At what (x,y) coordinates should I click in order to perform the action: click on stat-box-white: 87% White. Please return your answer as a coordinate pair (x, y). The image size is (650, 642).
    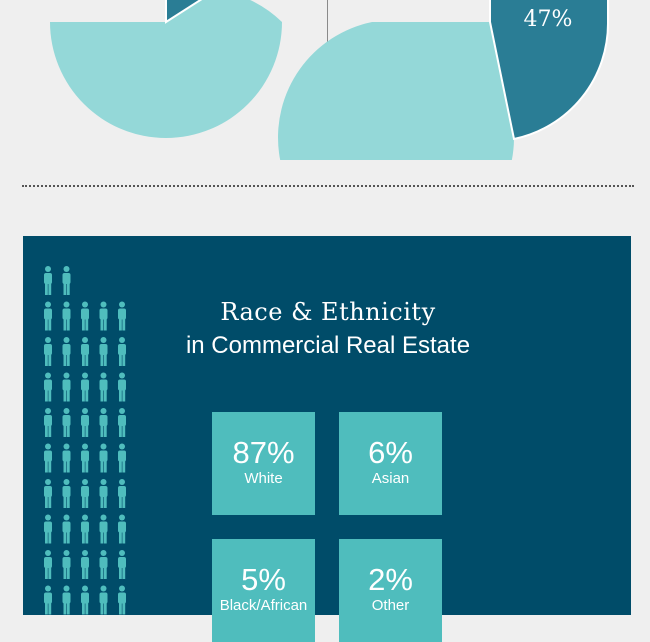
    Looking at the image, I should click on (263, 463).